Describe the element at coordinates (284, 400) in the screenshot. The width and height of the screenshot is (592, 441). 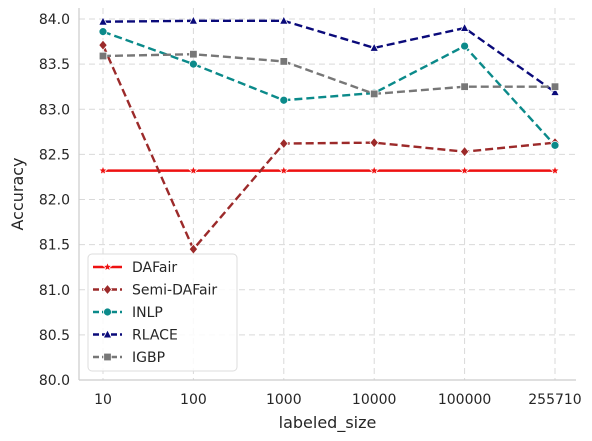
I see `x-tick-label: 1000` at that location.